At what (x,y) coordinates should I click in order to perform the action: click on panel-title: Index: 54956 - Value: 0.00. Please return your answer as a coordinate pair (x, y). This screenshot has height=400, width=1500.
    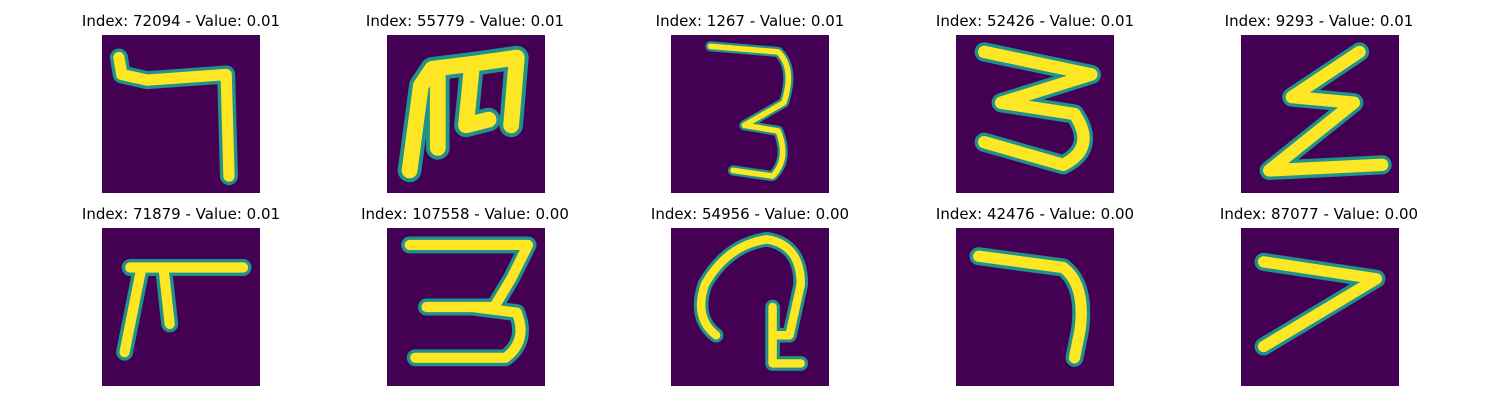
    Looking at the image, I should click on (750, 214).